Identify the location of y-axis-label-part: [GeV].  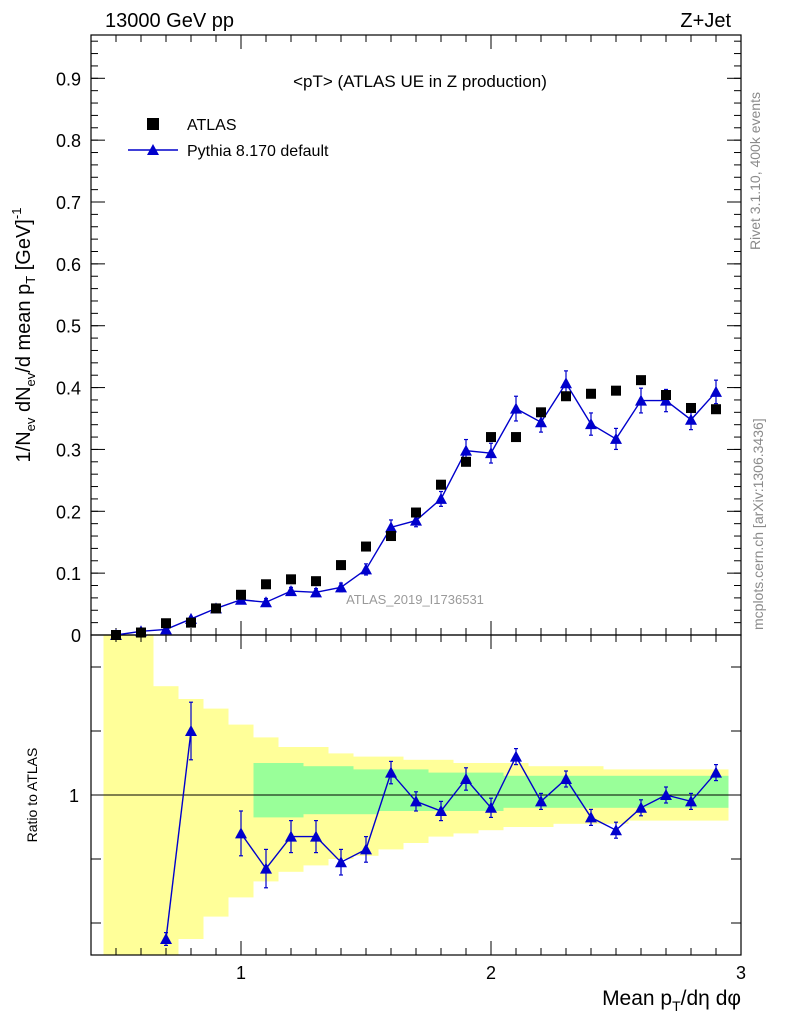
(24, 247).